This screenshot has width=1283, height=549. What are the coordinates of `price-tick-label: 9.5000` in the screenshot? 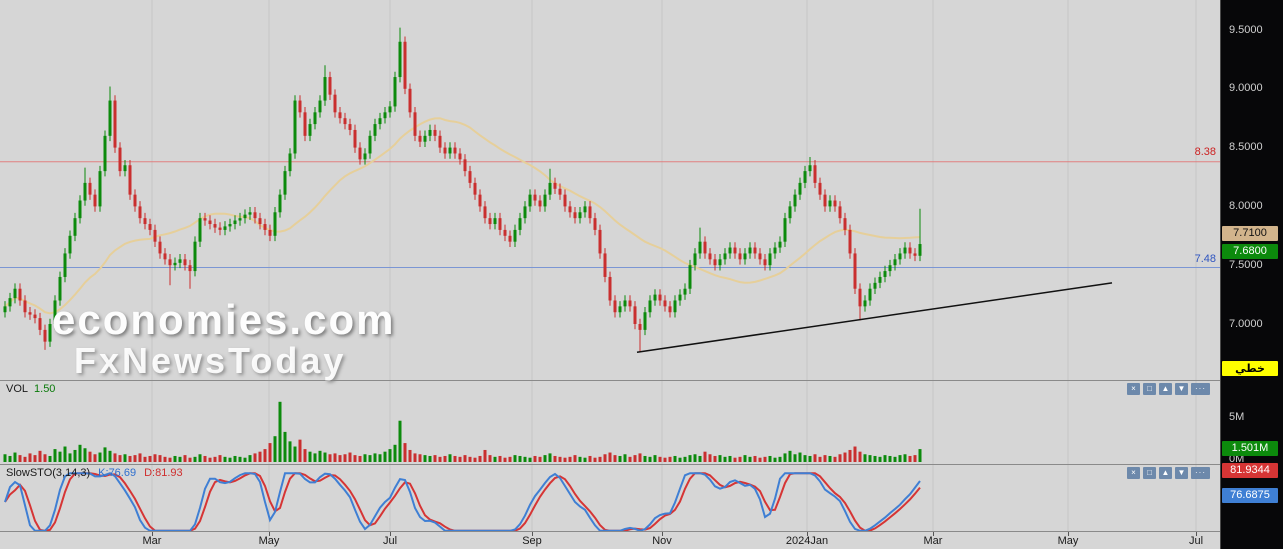 It's located at (1246, 30).